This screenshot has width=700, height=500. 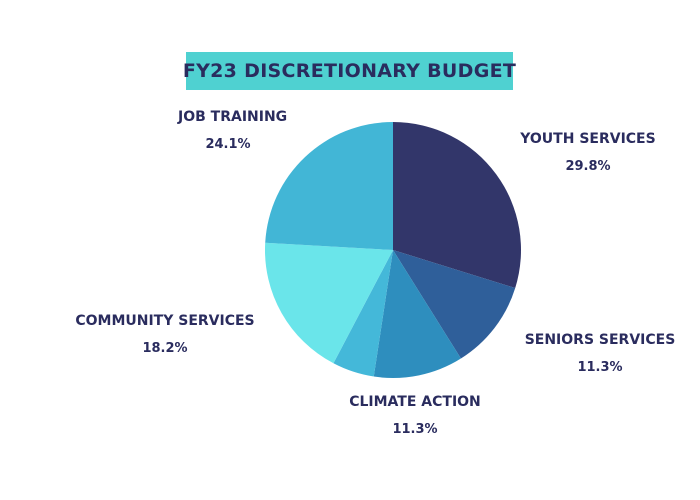 I want to click on label-youth-services: YOUTH SERVICES 29.8%, so click(x=588, y=153).